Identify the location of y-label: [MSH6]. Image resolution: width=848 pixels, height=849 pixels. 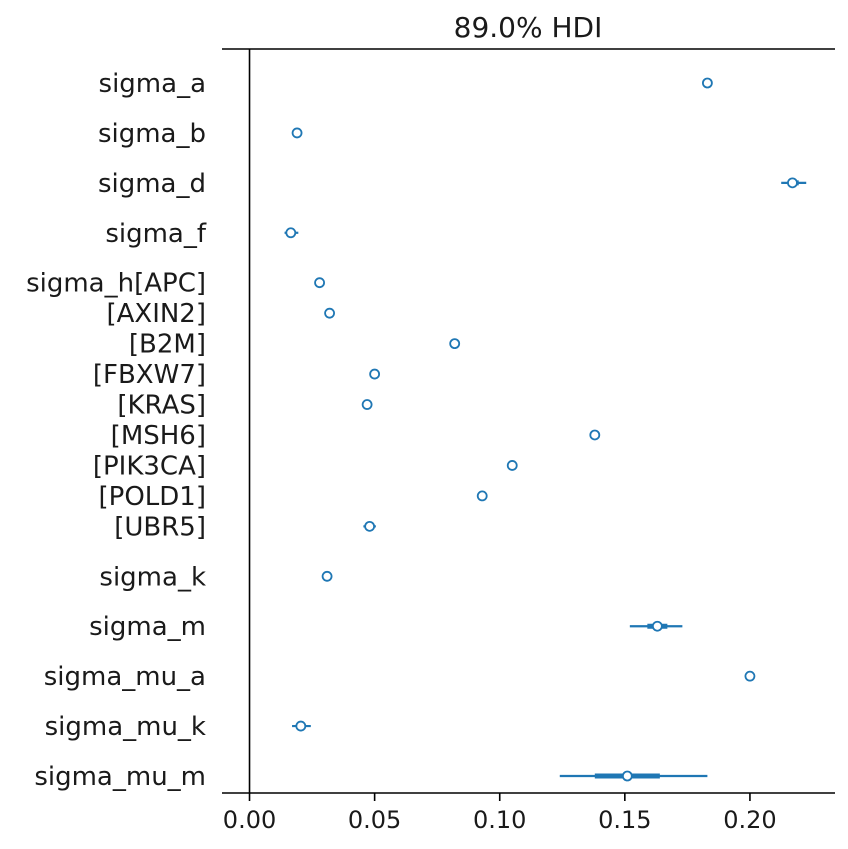
(158, 436).